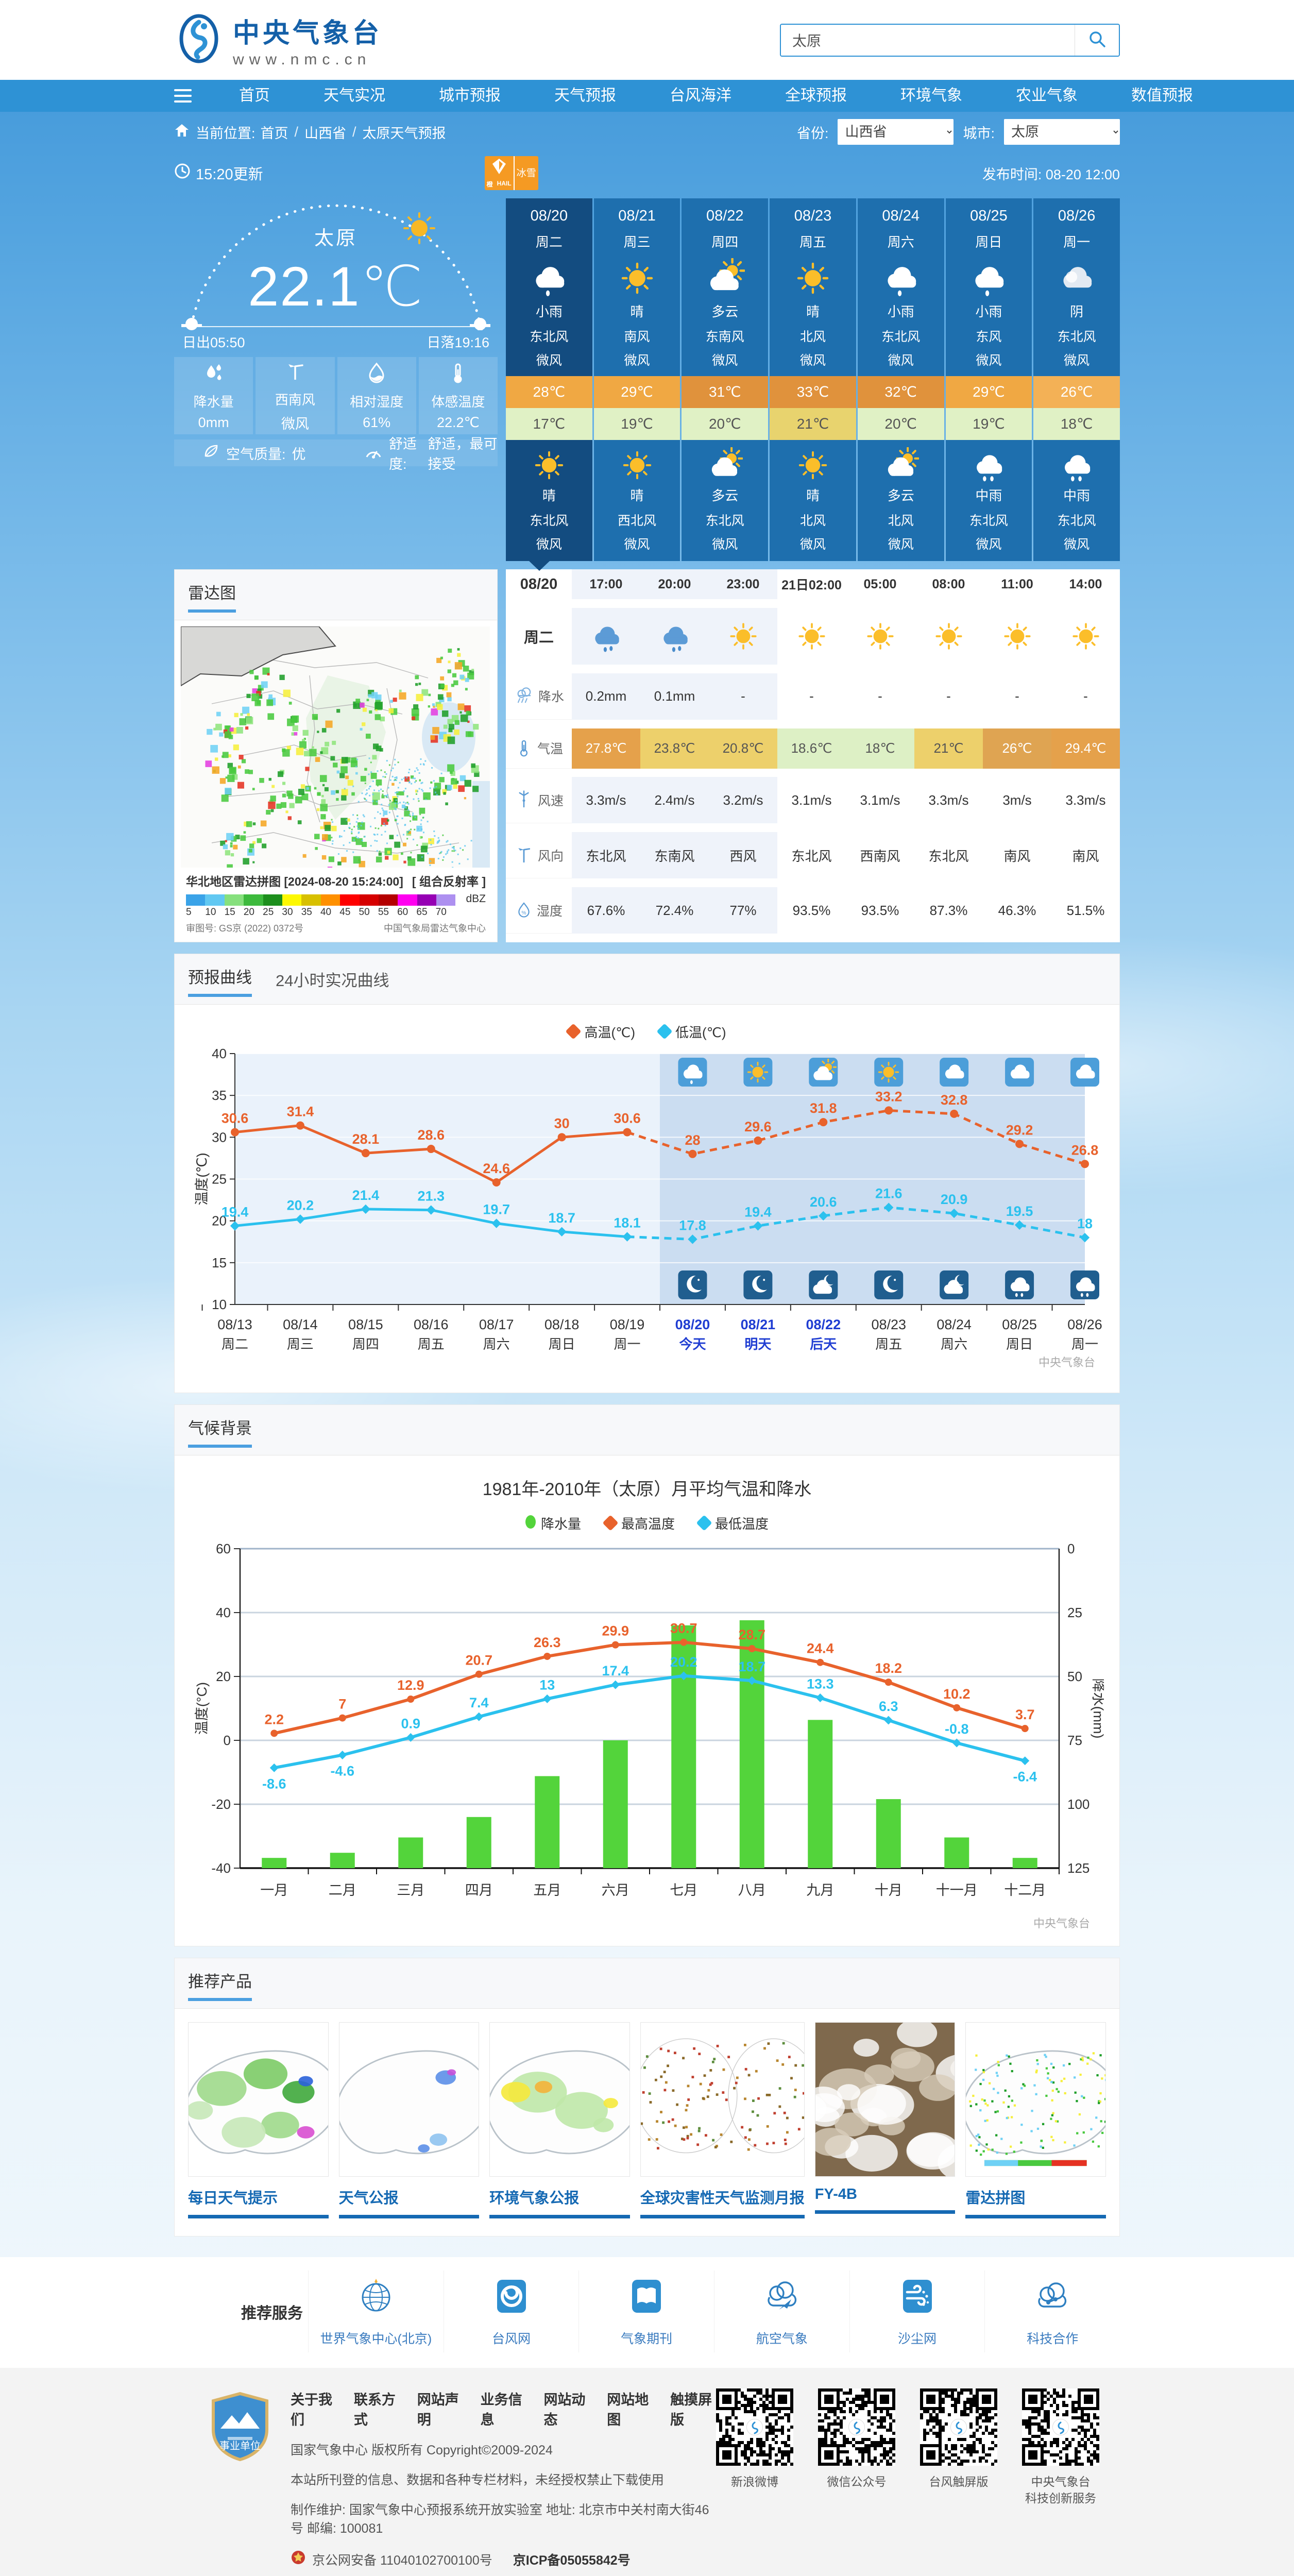  I want to click on hourly-wind-speed-value: 3.3m/s, so click(948, 800).